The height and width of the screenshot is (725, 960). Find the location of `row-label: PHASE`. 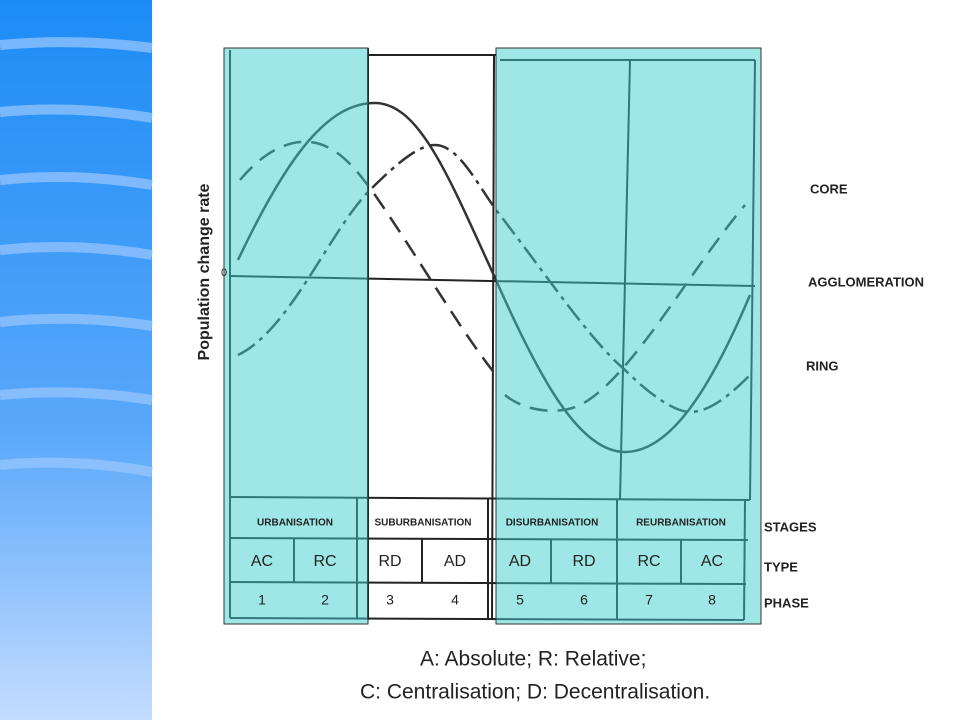

row-label: PHASE is located at coordinates (786, 602).